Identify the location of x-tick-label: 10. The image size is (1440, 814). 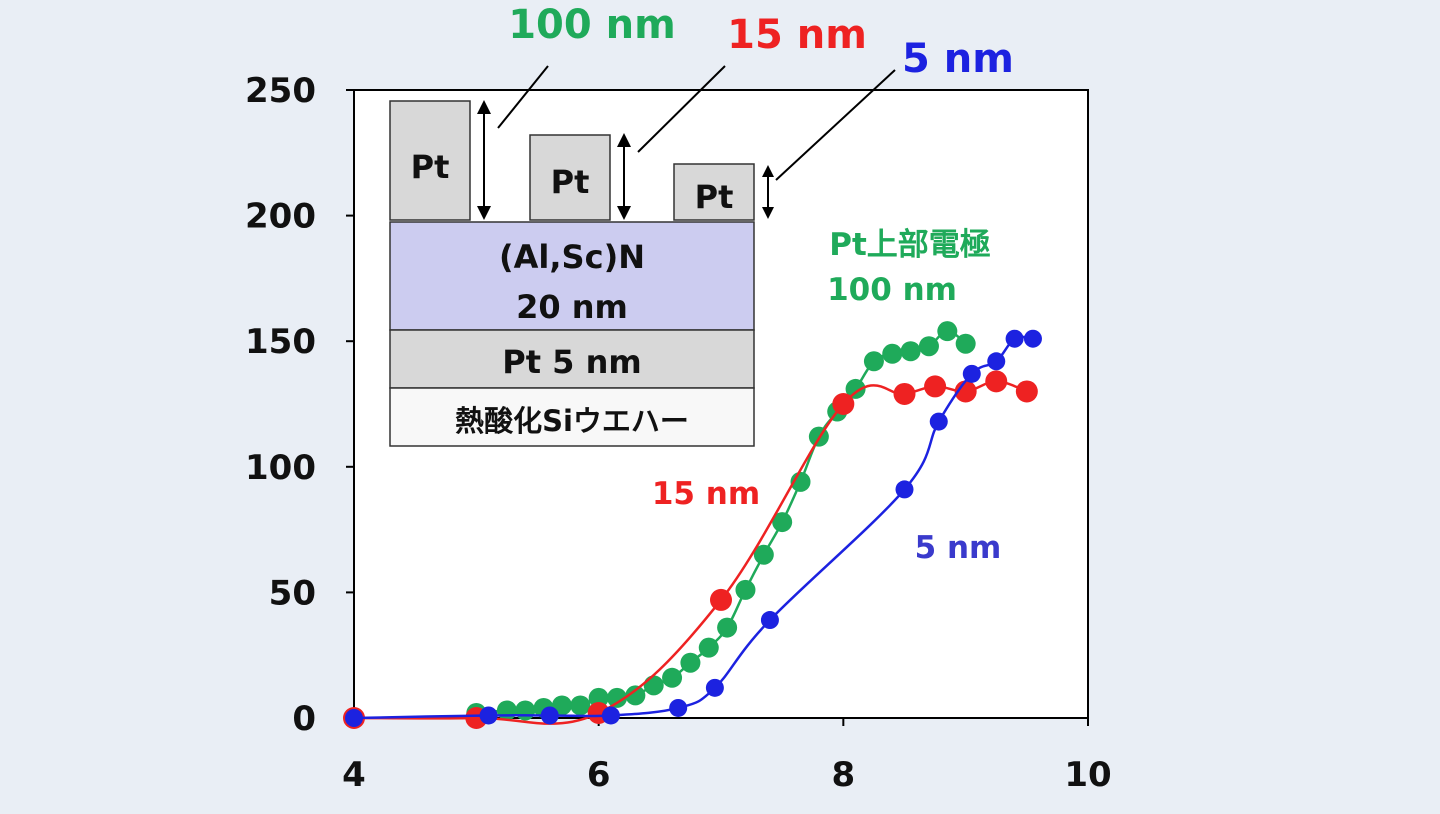
(1087, 775).